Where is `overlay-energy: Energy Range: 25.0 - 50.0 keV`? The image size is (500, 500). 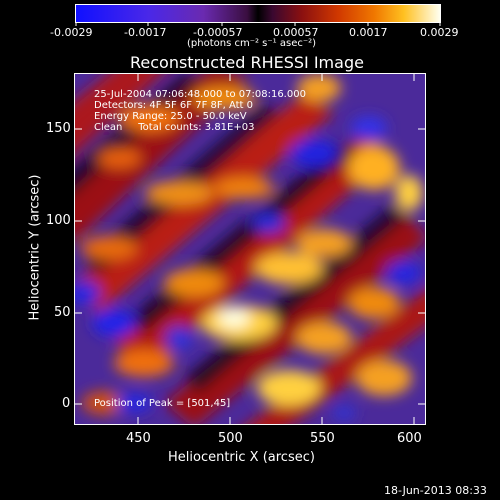
overlay-energy: Energy Range: 25.0 - 50.0 keV is located at coordinates (170, 116).